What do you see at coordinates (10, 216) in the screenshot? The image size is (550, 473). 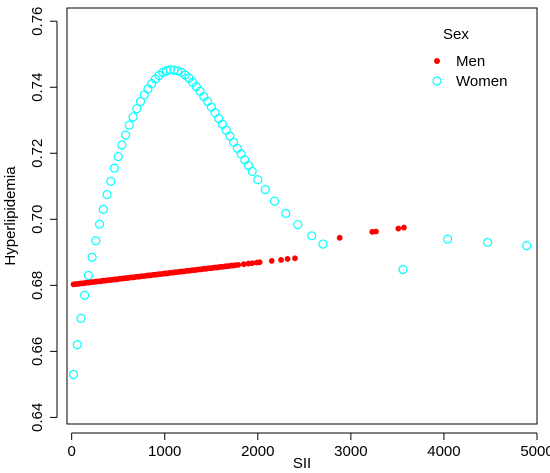 I see `y-axis-title: Hyperlipidemia` at bounding box center [10, 216].